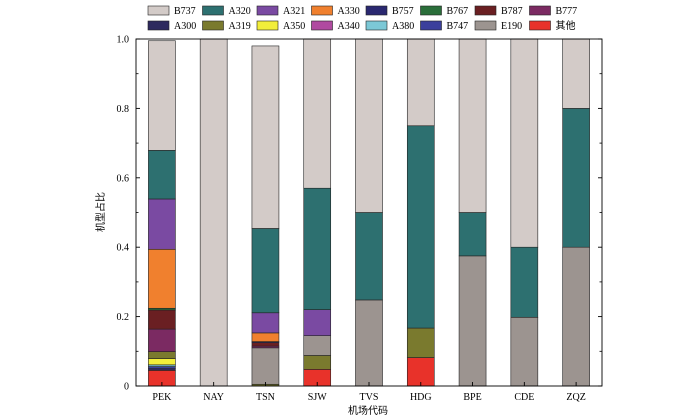  Describe the element at coordinates (158, 10) in the screenshot. I see `legend-swatch-b737` at that location.